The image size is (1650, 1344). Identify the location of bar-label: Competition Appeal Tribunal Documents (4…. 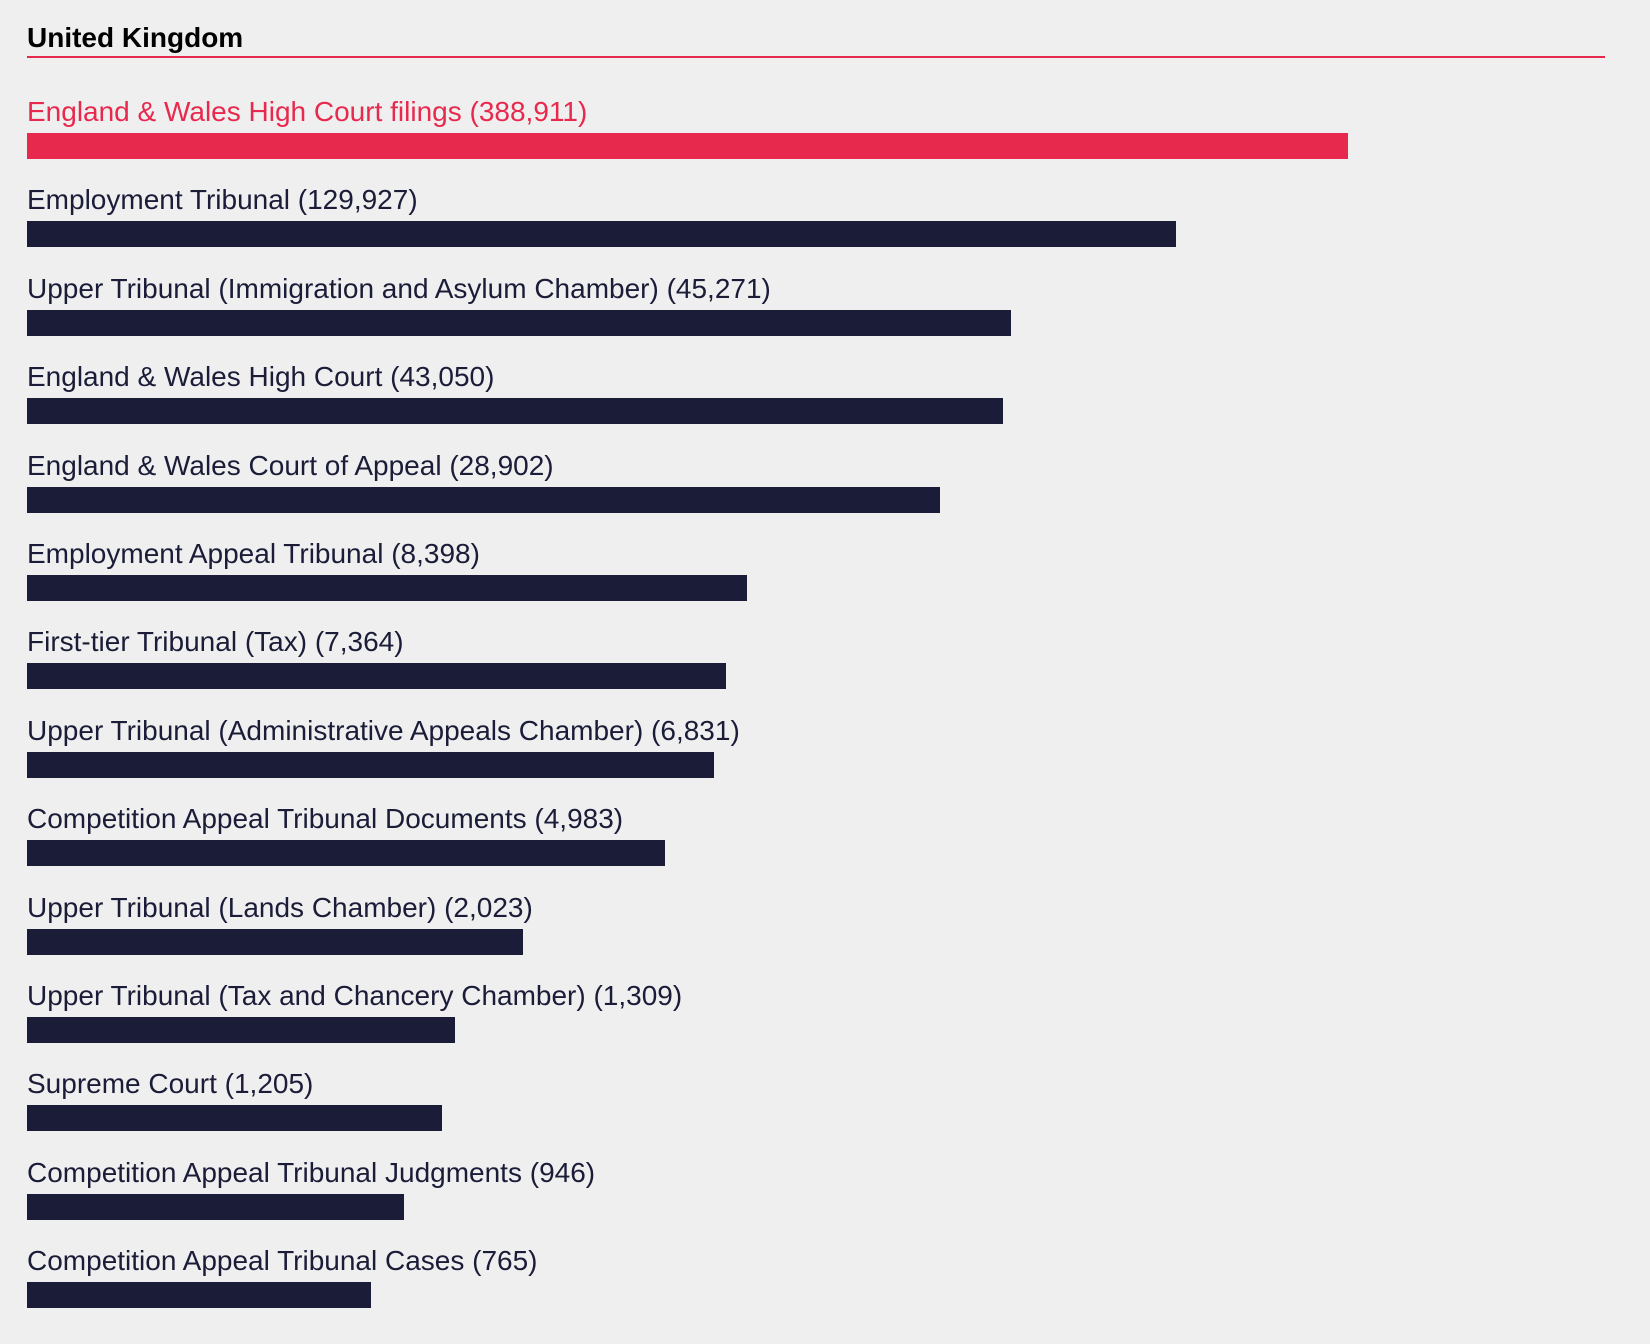
(325, 819).